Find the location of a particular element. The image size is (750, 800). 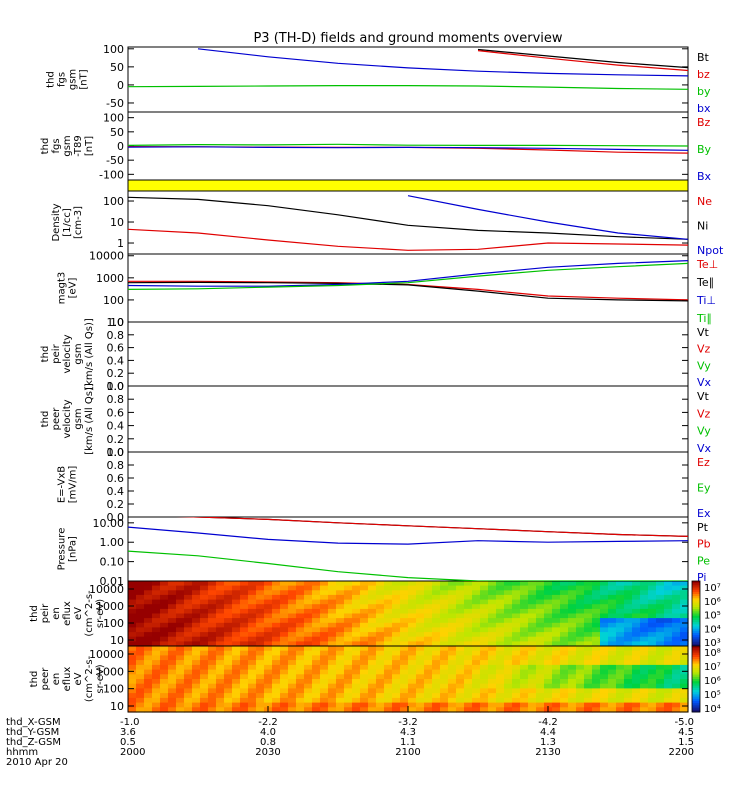

panel-frame is located at coordinates (408, 549).